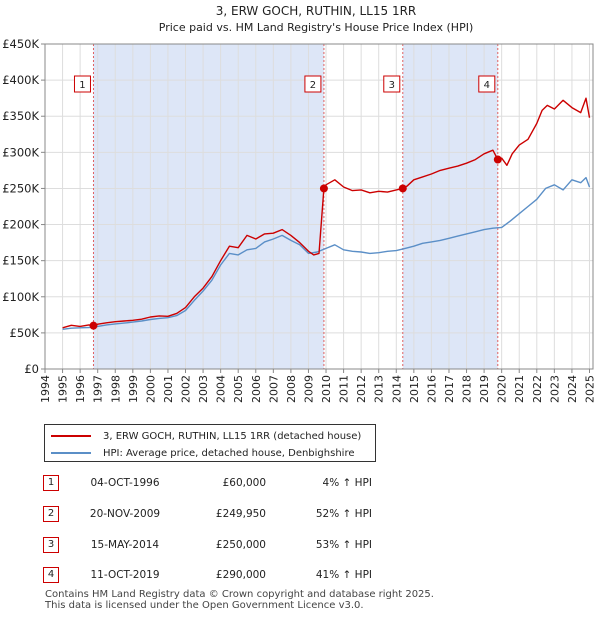  What do you see at coordinates (20, 225) in the screenshot?
I see `y-tick-label: £200K` at bounding box center [20, 225].